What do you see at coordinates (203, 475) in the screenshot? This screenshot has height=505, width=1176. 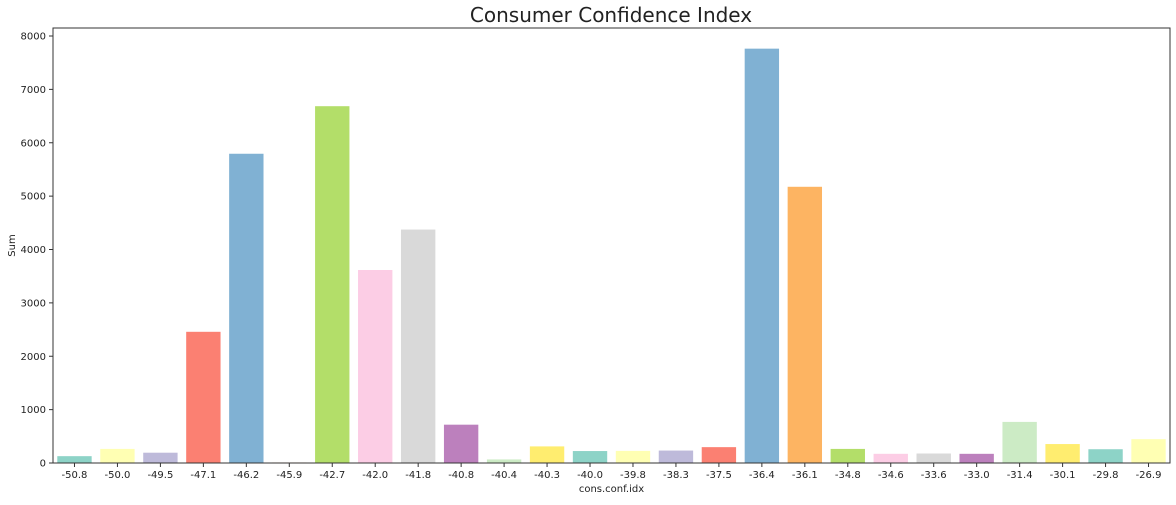 I see `x-tick-label: -47.1` at bounding box center [203, 475].